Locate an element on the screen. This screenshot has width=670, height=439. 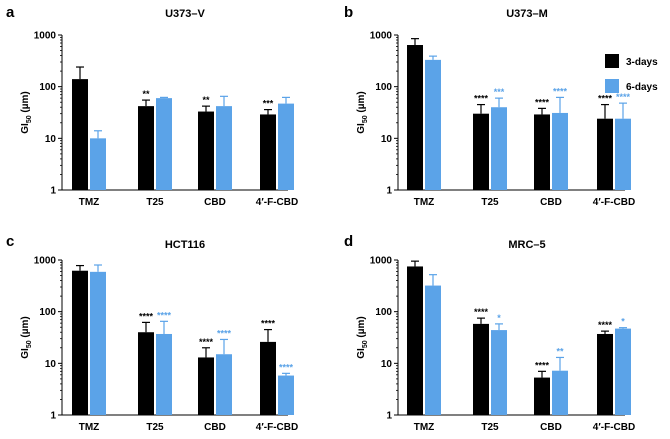
legend-swatch is located at coordinates (612, 86).